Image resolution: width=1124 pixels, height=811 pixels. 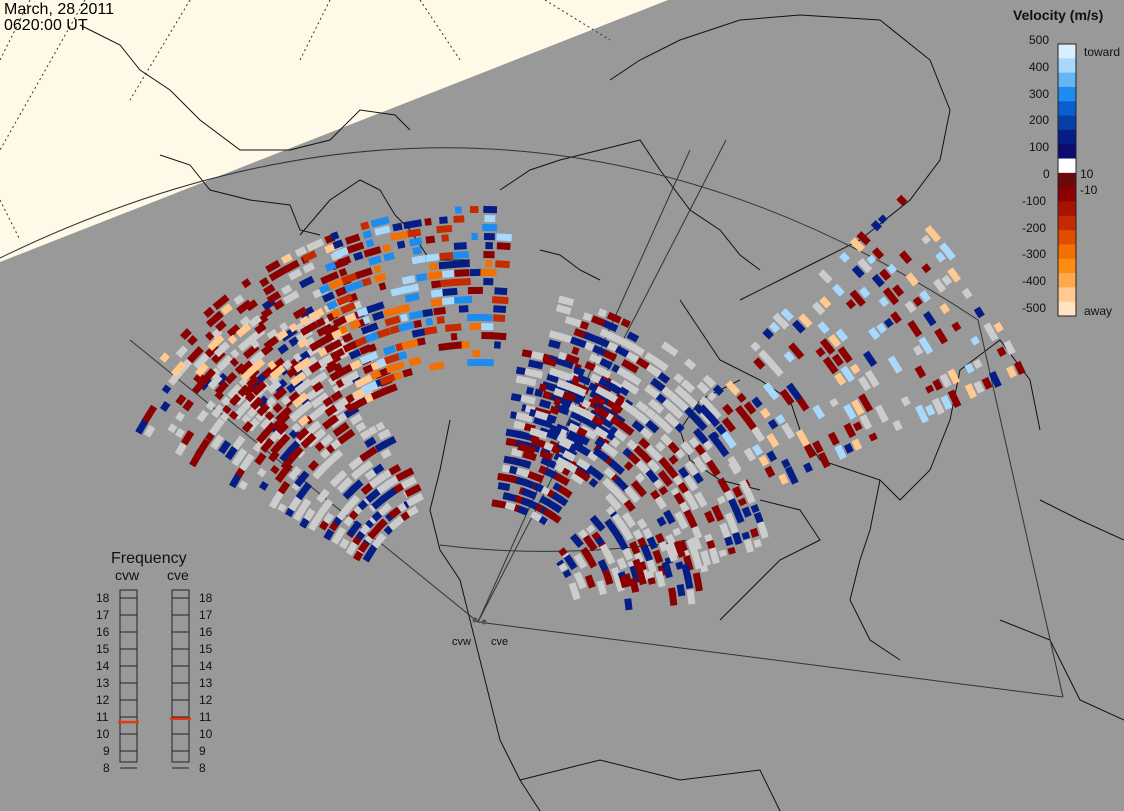 What do you see at coordinates (202, 768) in the screenshot?
I see `frequency-scale-label: 8` at bounding box center [202, 768].